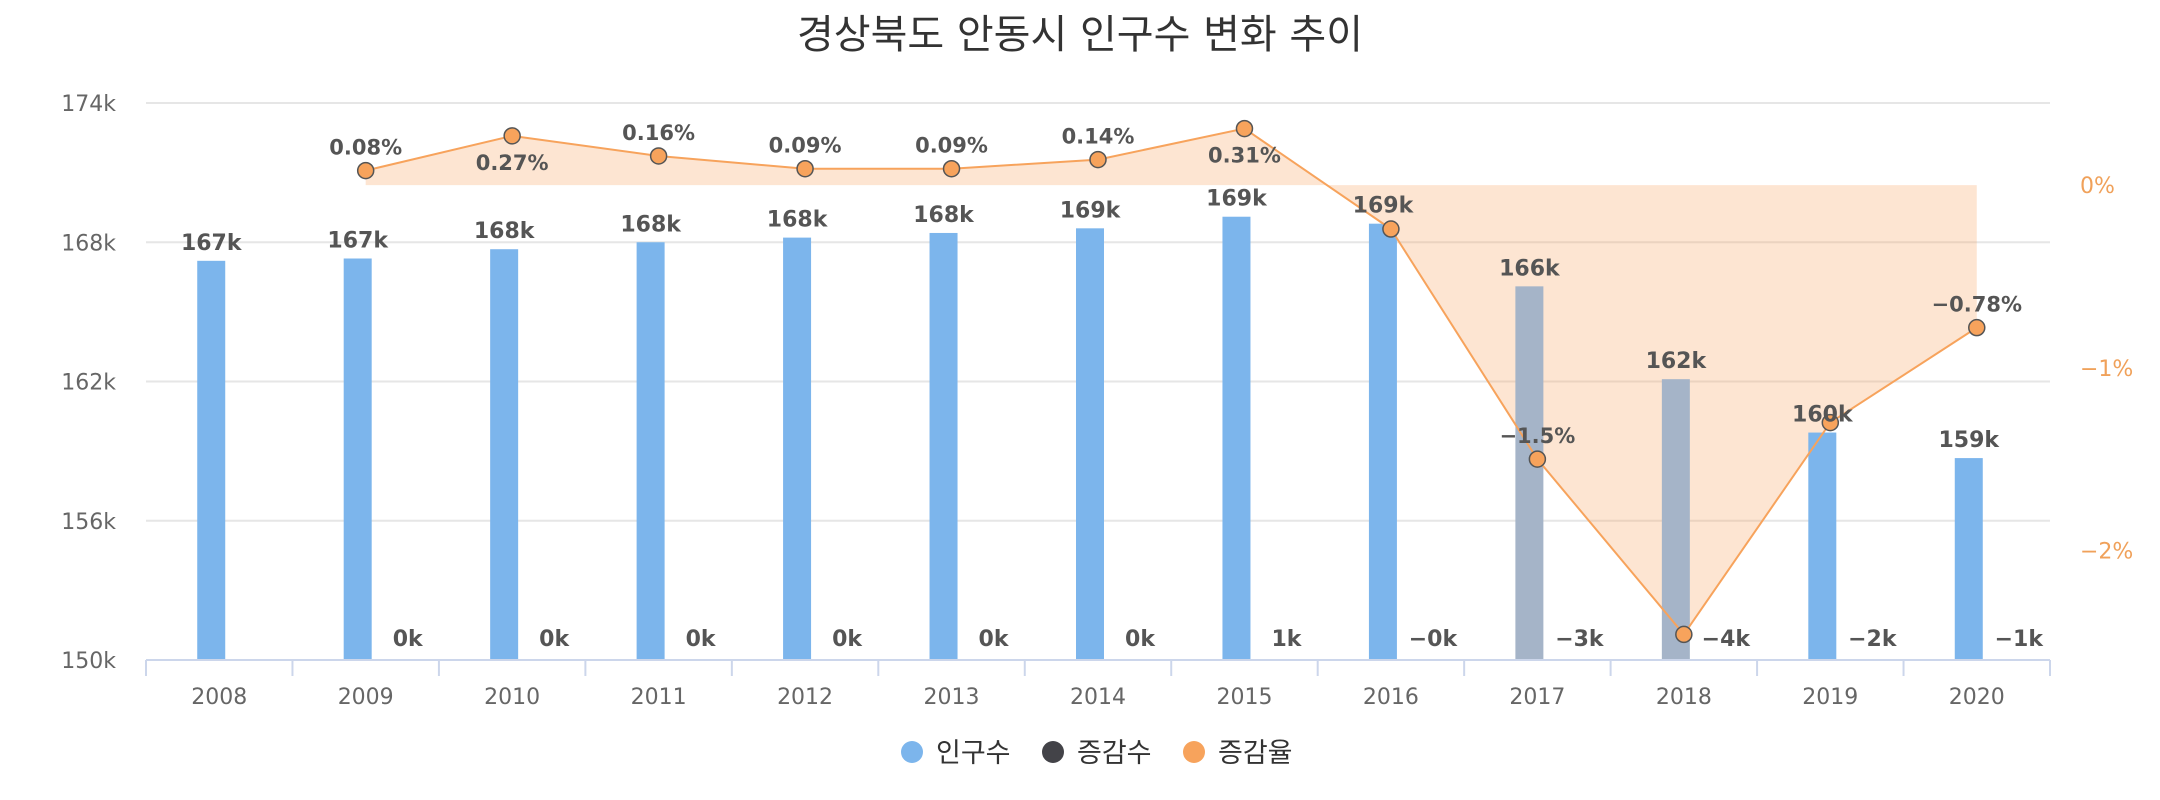 The image size is (2160, 800). Describe the element at coordinates (2106, 551) in the screenshot. I see `y-right-tick-label: −2%` at that location.